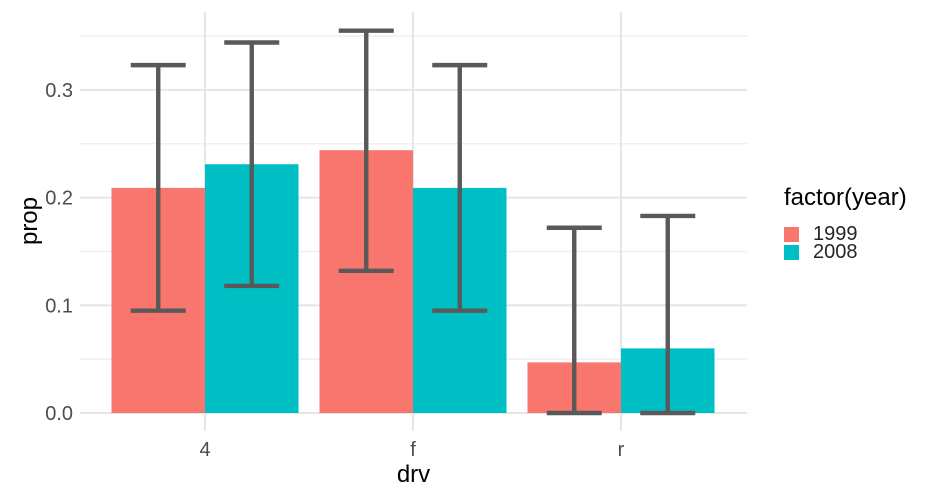 This screenshot has height=504, width=936. What do you see at coordinates (29, 221) in the screenshot?
I see `y-axis-title: prop` at bounding box center [29, 221].